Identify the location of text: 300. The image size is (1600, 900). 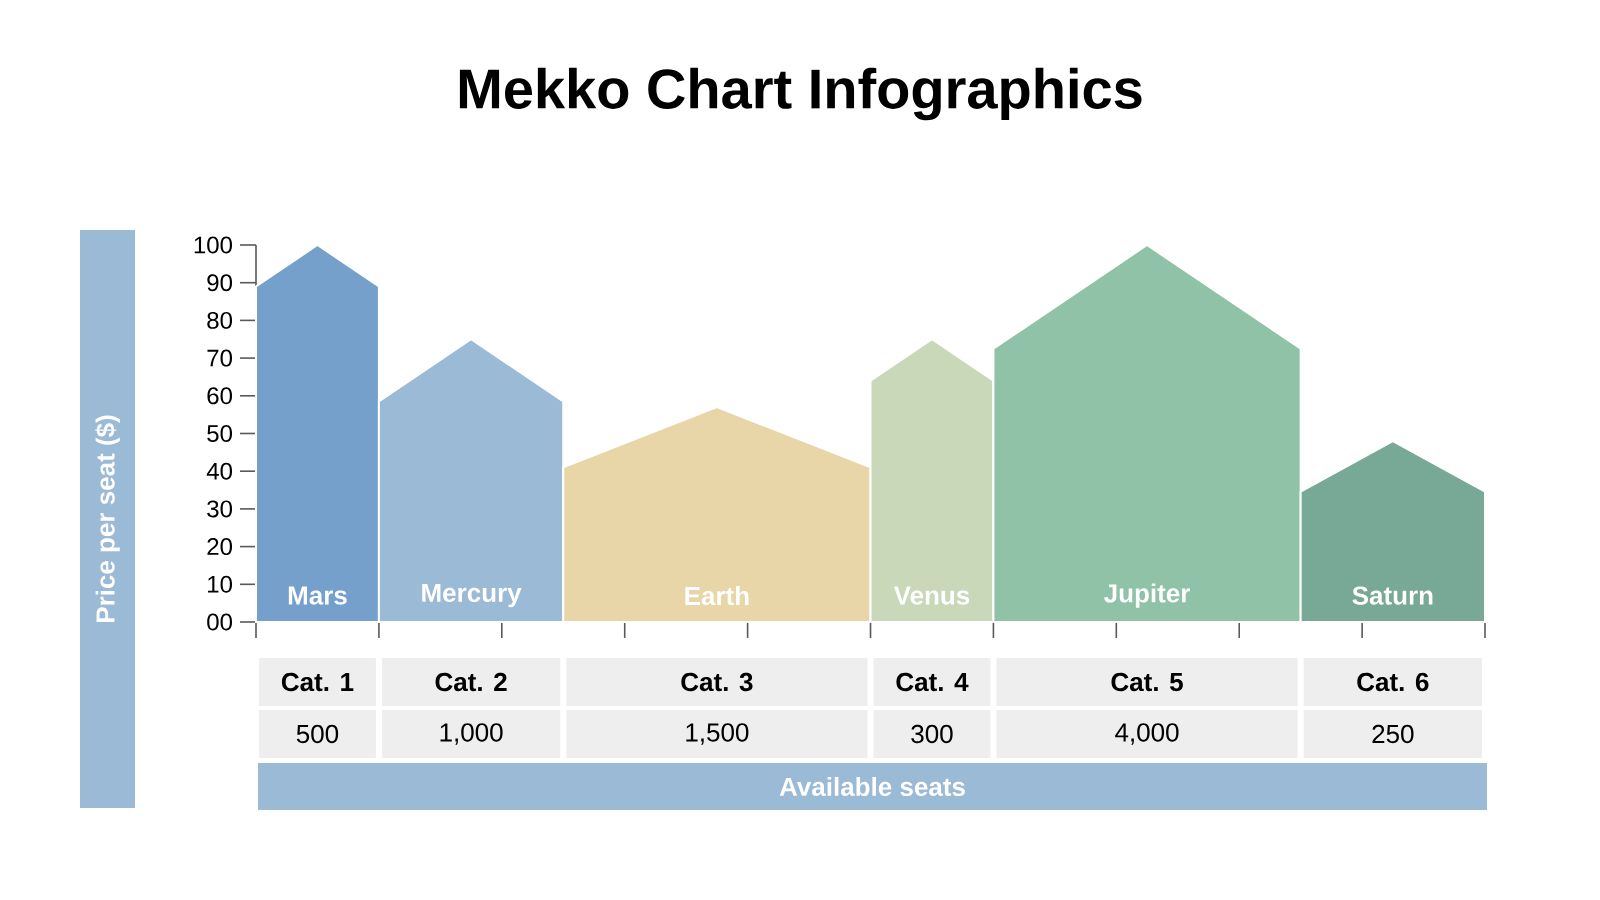
(932, 734).